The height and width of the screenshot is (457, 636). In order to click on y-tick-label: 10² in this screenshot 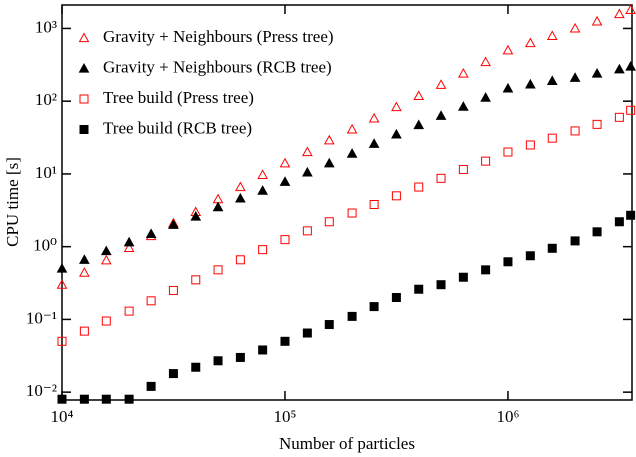, I will do `click(46, 99)`.